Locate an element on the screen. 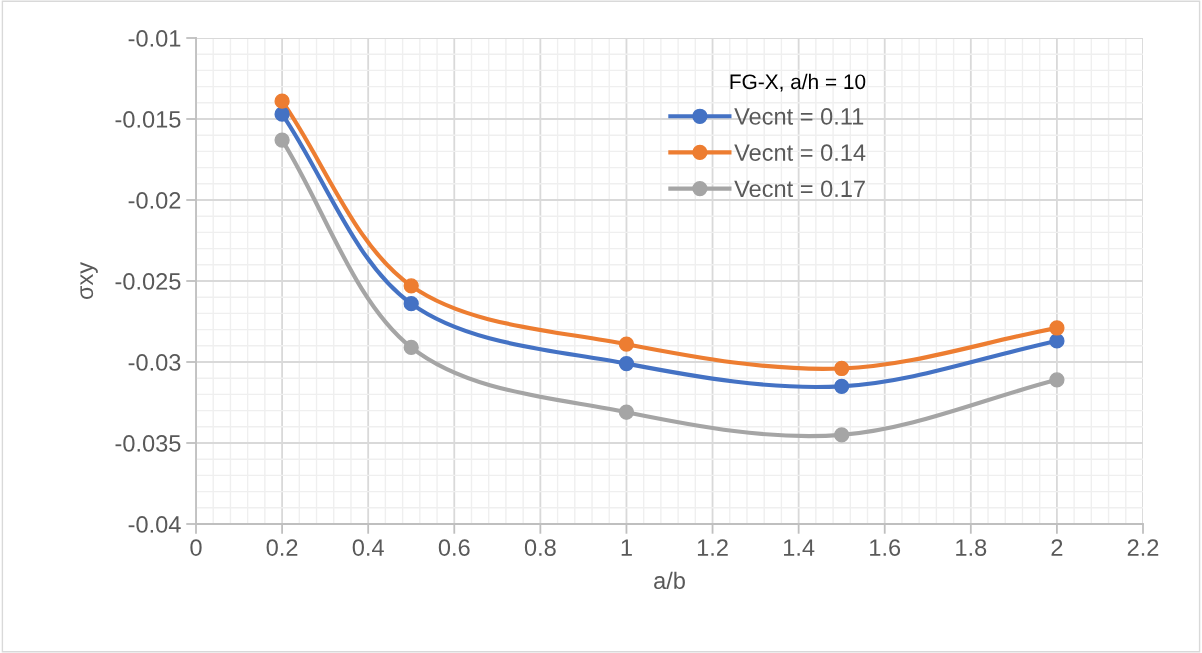 This screenshot has width=1202, height=653. x-tick-label: 0 is located at coordinates (196, 547).